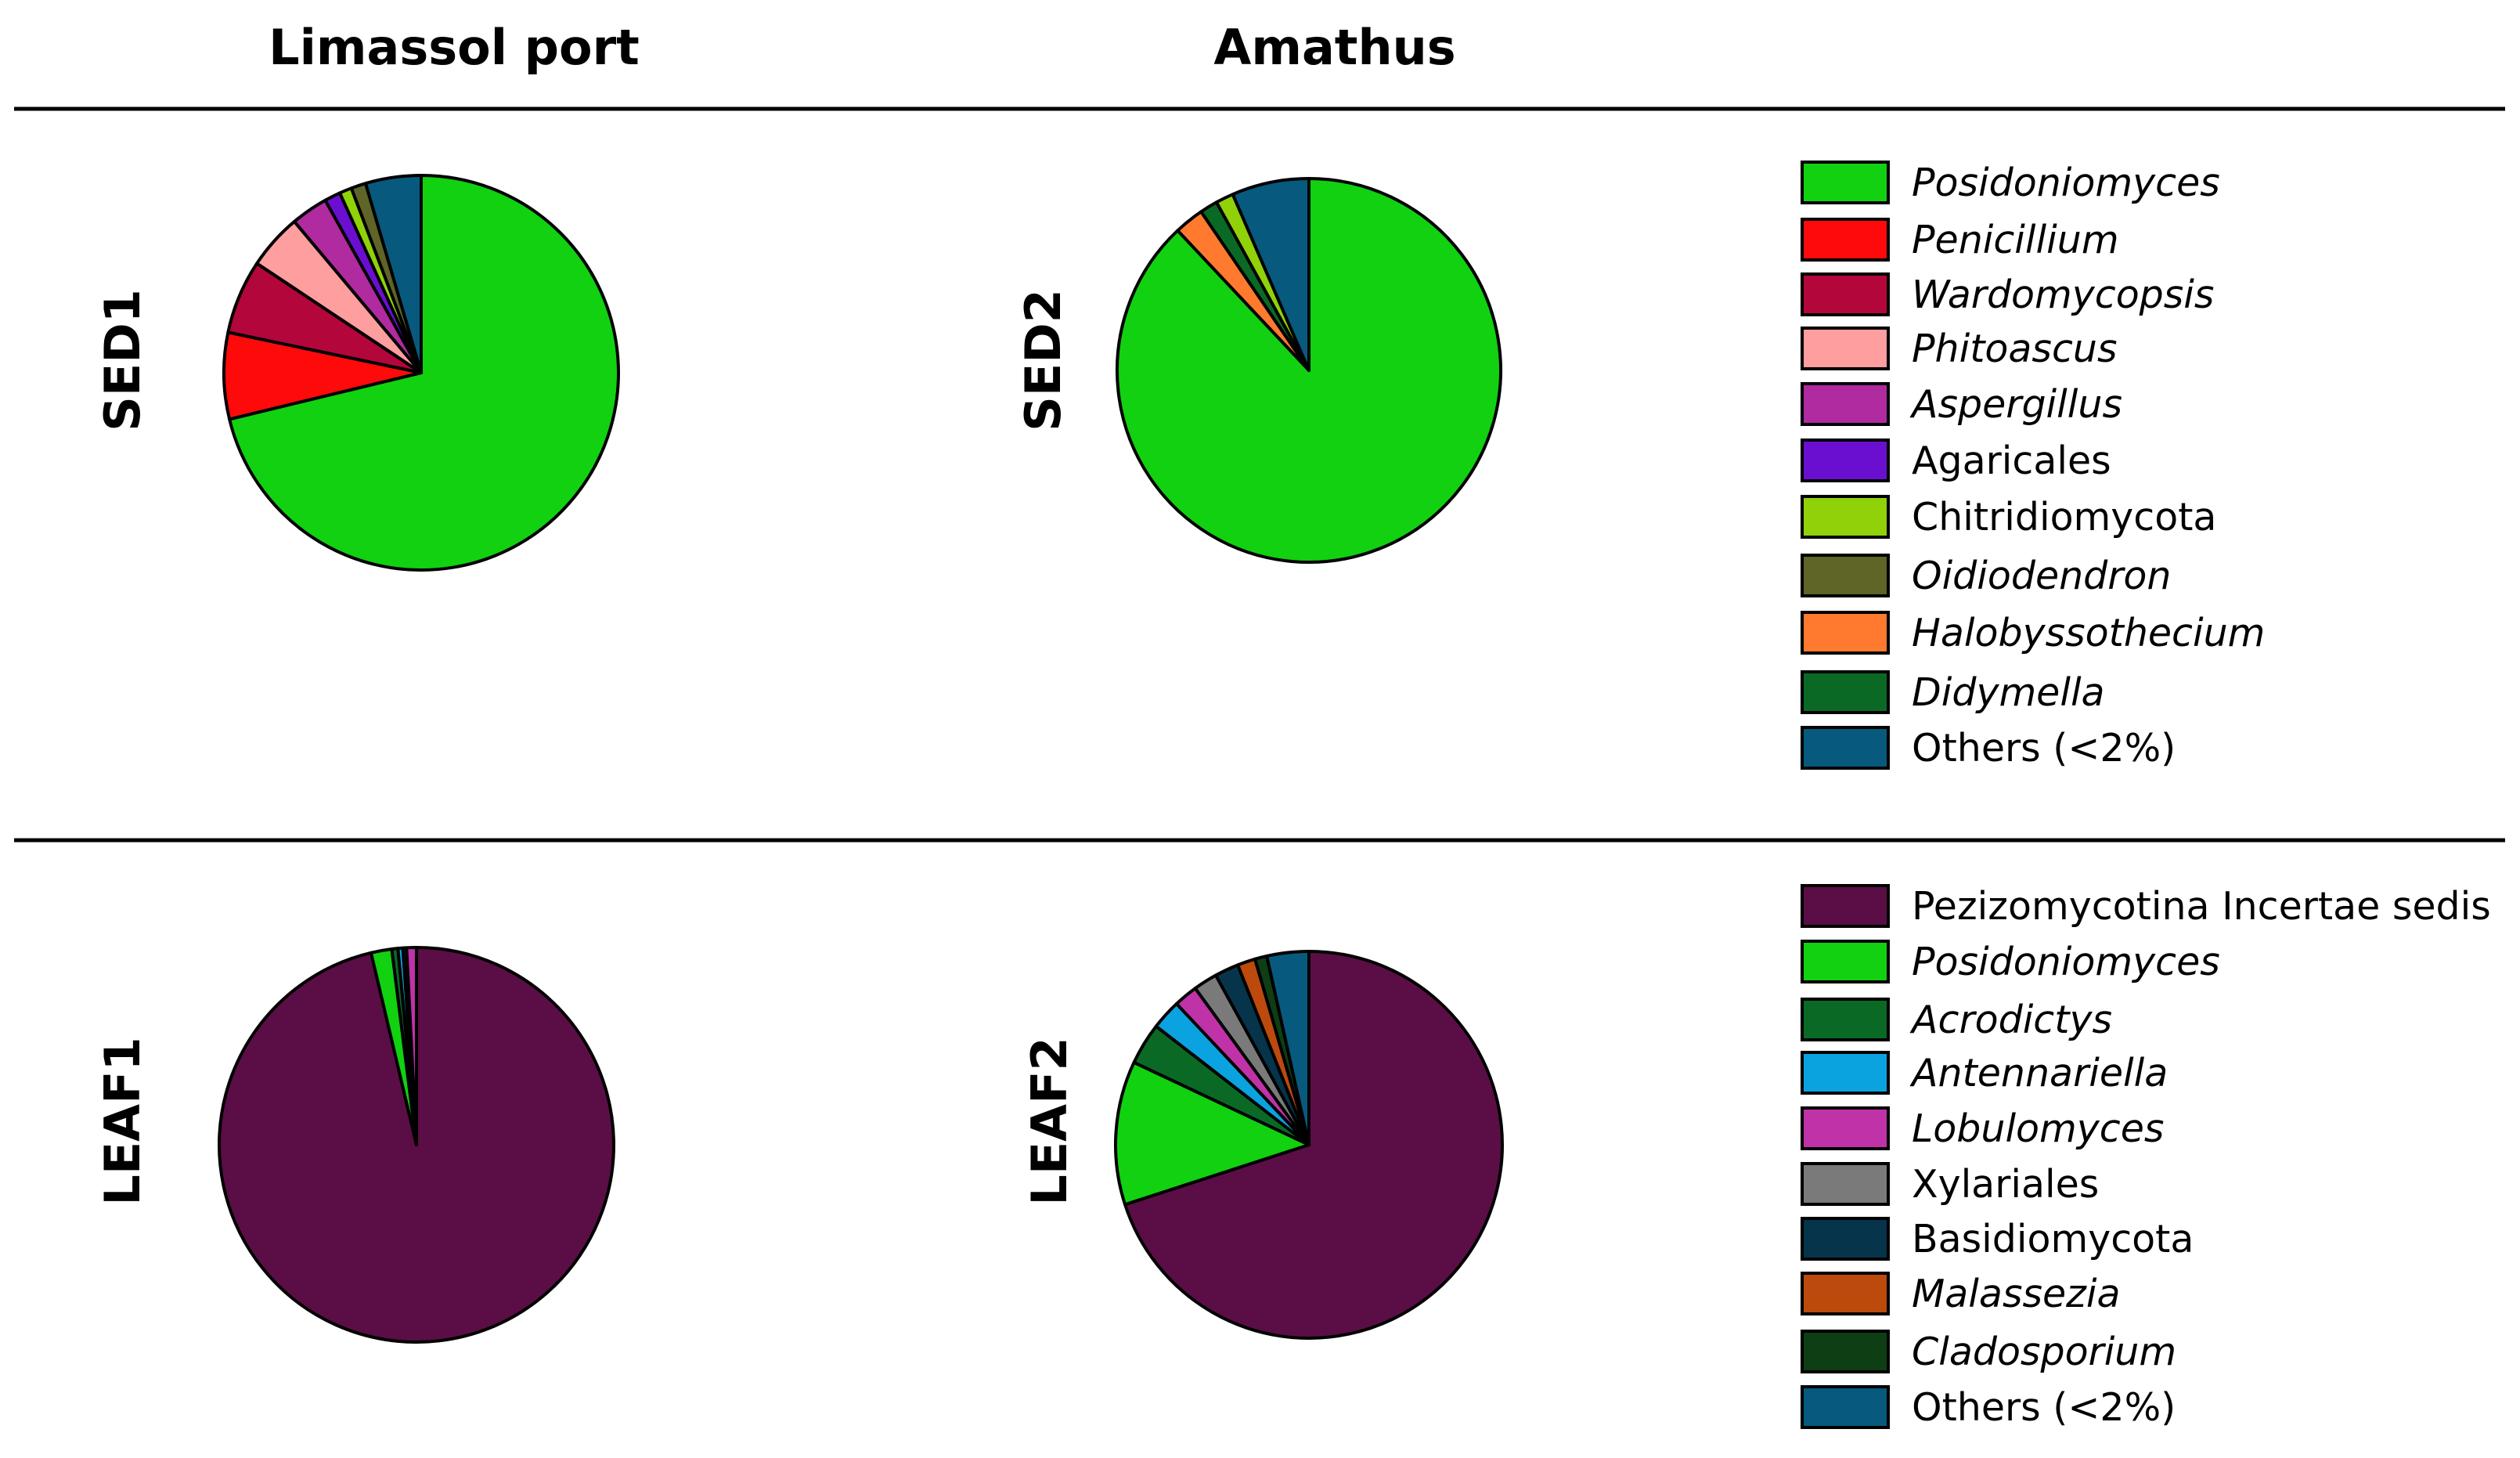  I want to click on legend-label: Acrodictys, so click(2010, 1020).